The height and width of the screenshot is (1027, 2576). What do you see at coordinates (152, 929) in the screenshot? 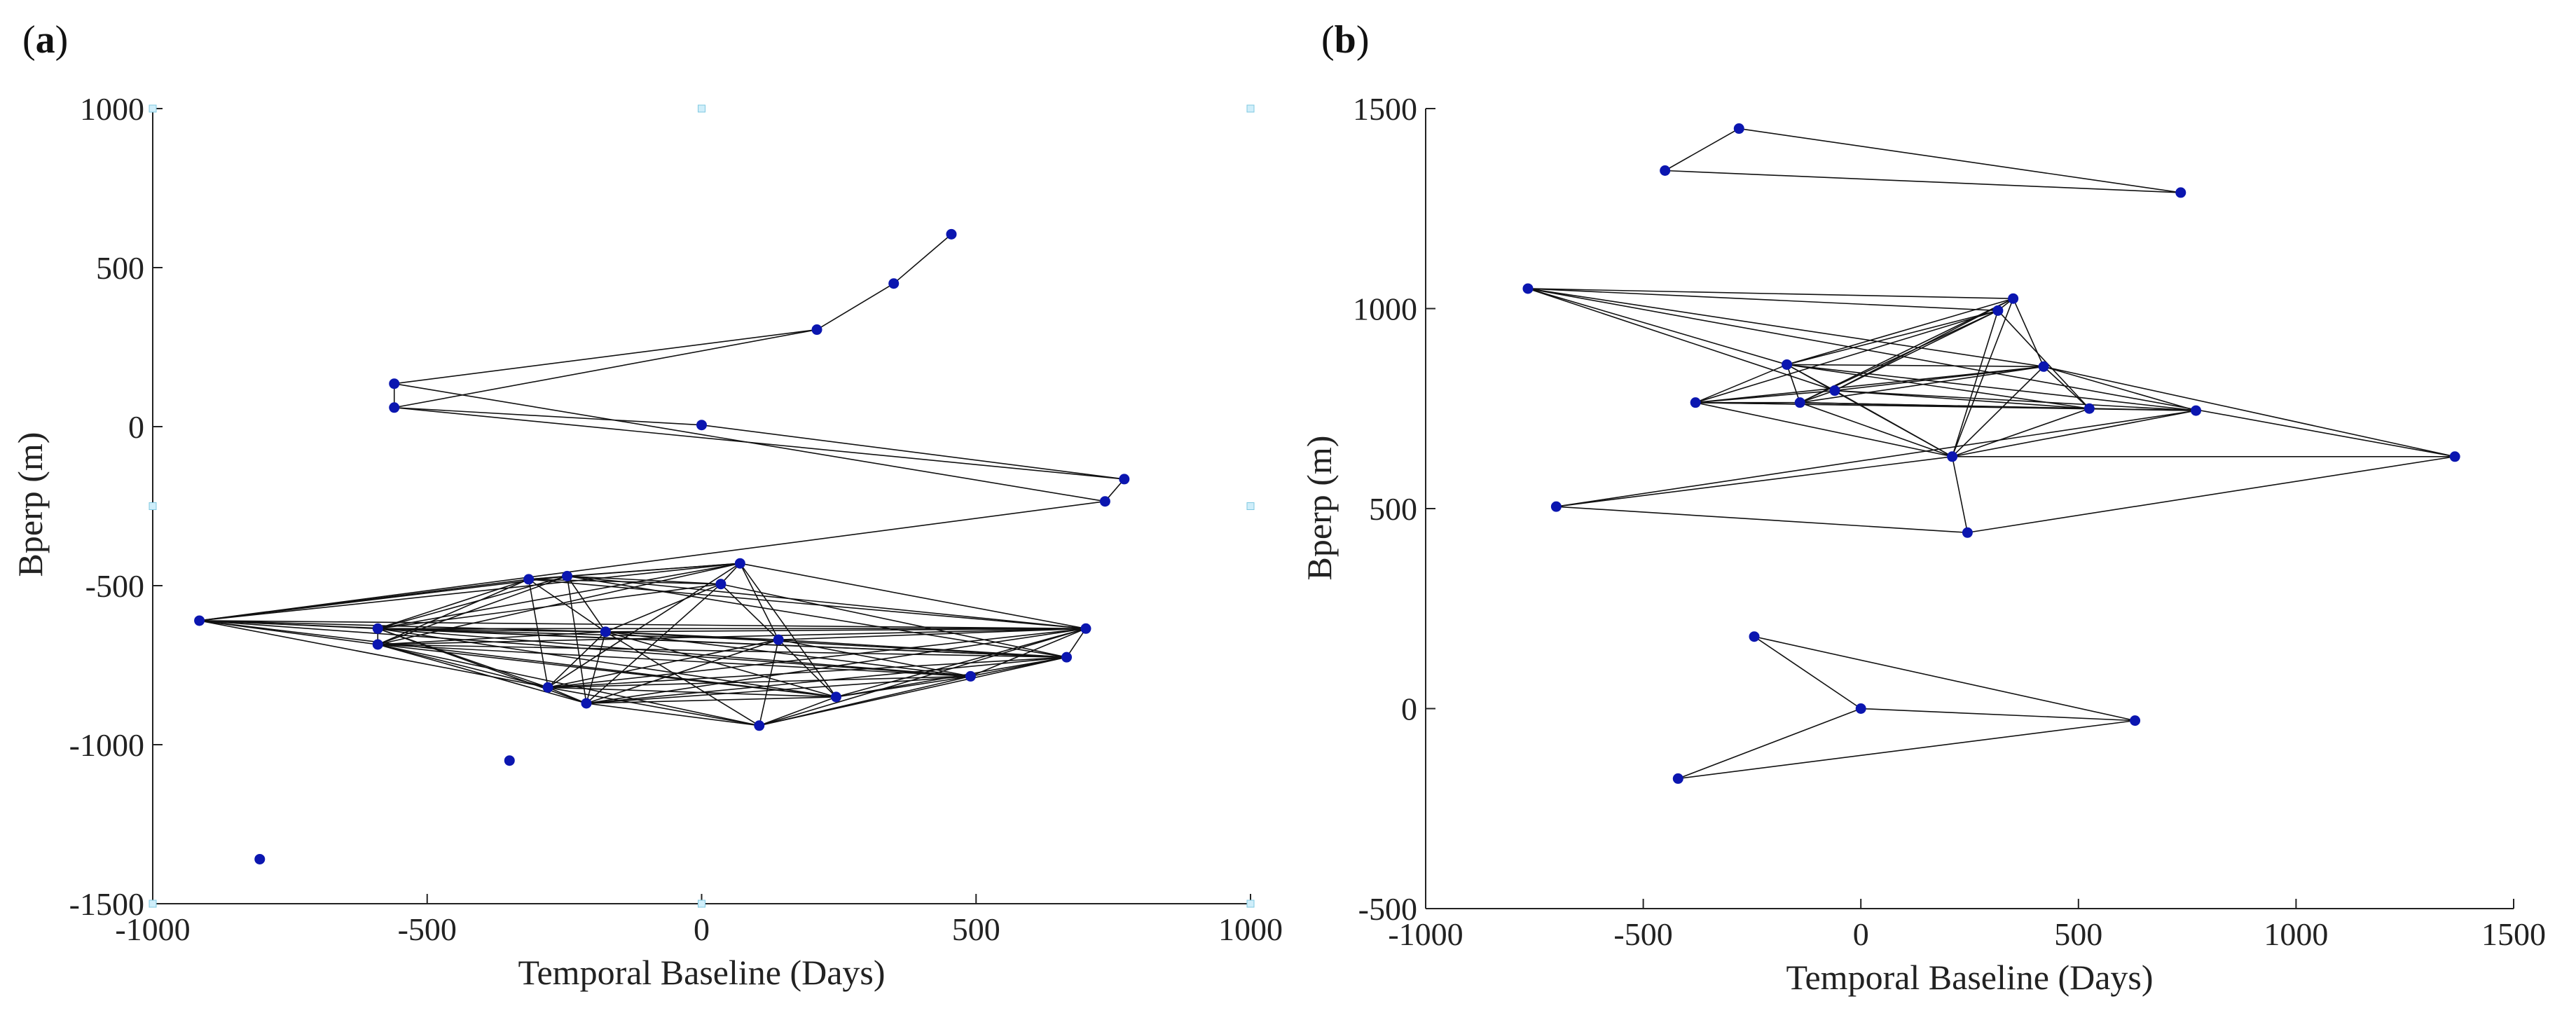
I see `x-tick-label: -1000` at bounding box center [152, 929].